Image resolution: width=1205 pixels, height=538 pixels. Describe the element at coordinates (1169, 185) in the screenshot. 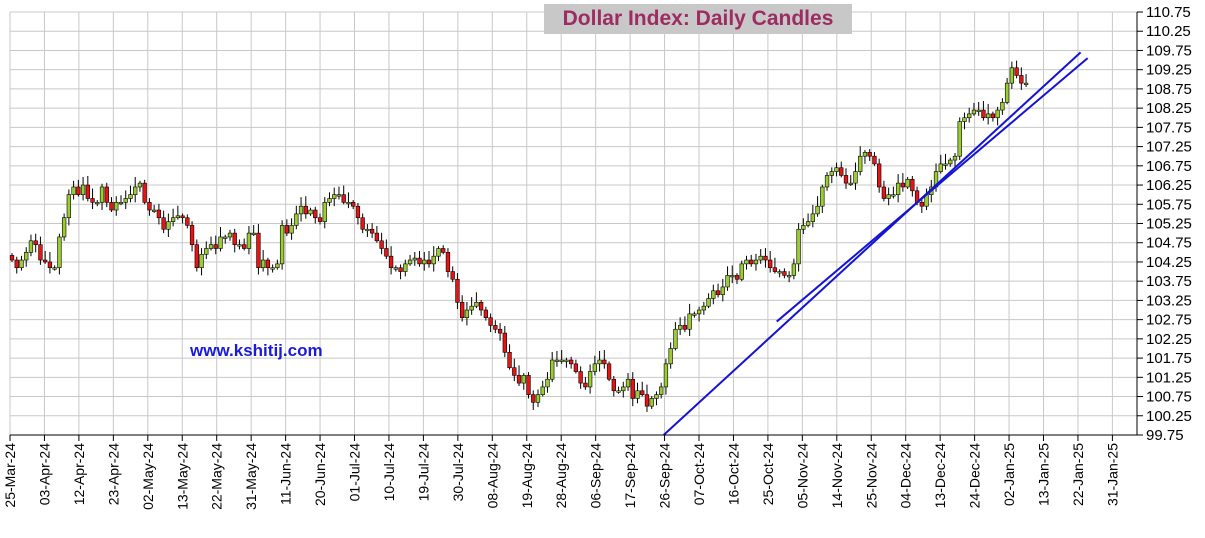

I see `y-tick-label: 106.25` at that location.